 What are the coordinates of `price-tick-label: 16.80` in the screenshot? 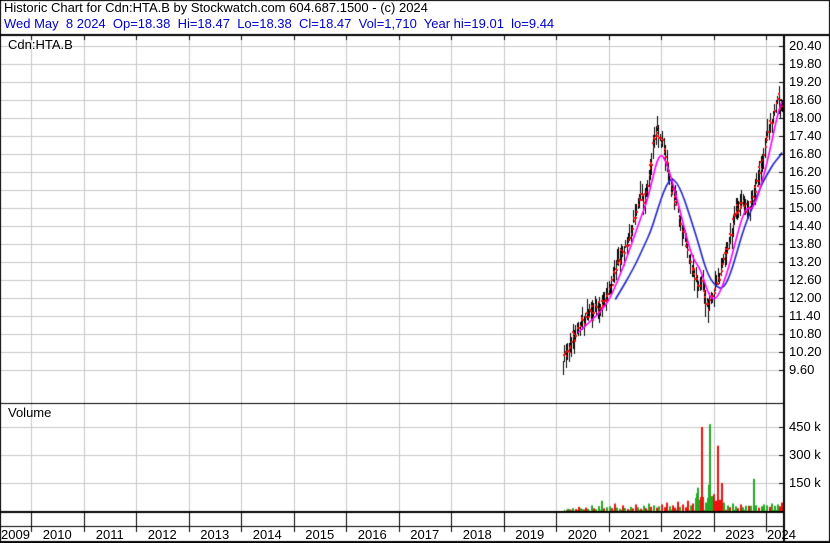 It's located at (805, 153).